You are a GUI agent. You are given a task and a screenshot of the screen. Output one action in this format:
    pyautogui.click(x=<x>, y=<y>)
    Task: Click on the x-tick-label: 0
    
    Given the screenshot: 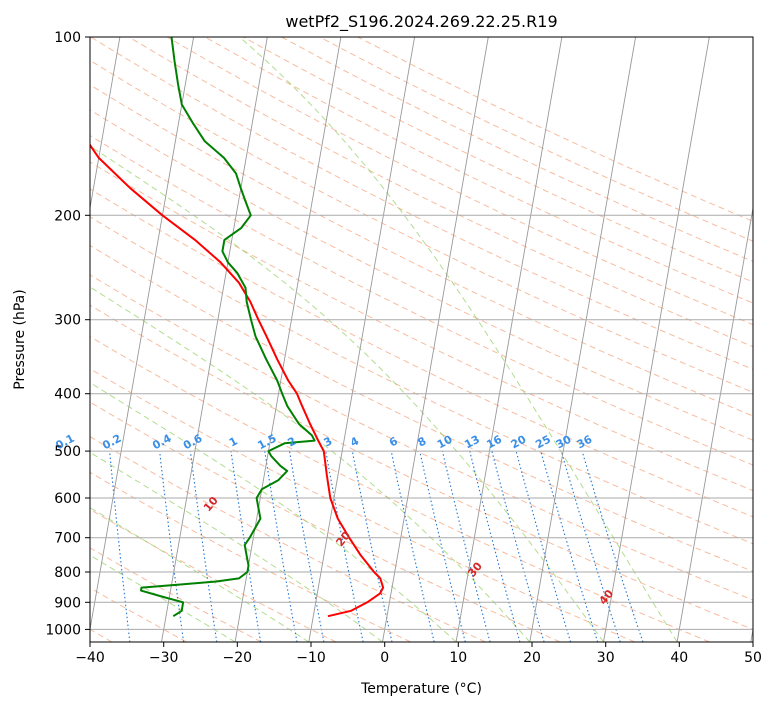 What is the action you would take?
    pyautogui.click(x=384, y=658)
    